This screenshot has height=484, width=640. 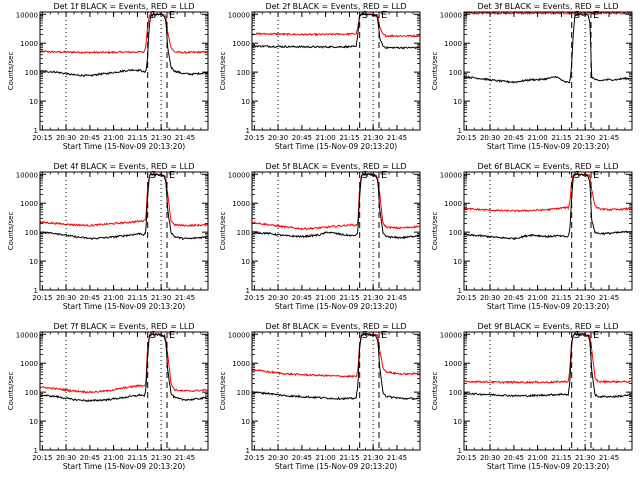 What do you see at coordinates (335, 166) in the screenshot?
I see `panel-title: Det 5f BLACK = Events, RED = LLD` at bounding box center [335, 166].